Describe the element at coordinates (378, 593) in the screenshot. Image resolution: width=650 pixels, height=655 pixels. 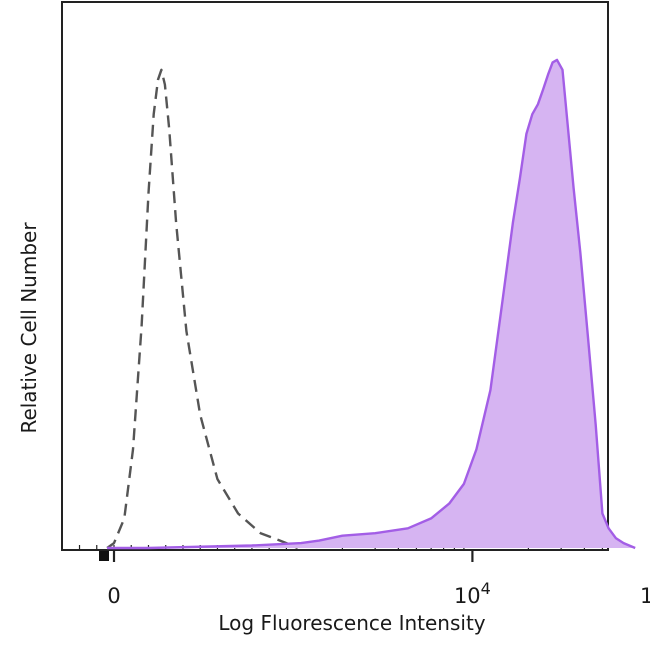
I see `x-tick-labels: 0 104 105` at that location.